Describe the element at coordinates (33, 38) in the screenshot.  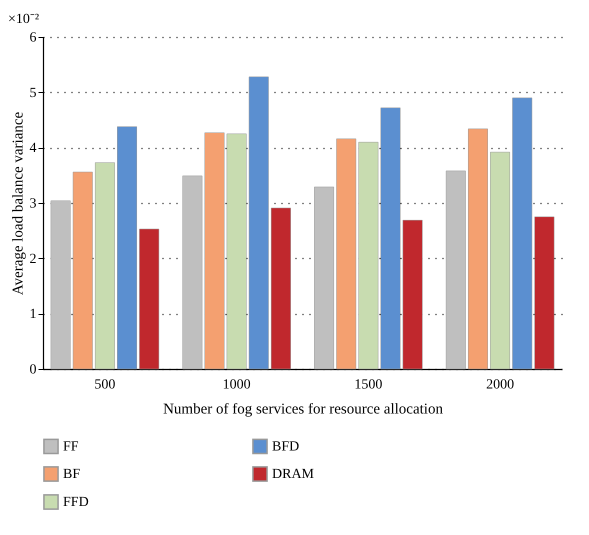
I see `y-tick-label: 6` at that location.